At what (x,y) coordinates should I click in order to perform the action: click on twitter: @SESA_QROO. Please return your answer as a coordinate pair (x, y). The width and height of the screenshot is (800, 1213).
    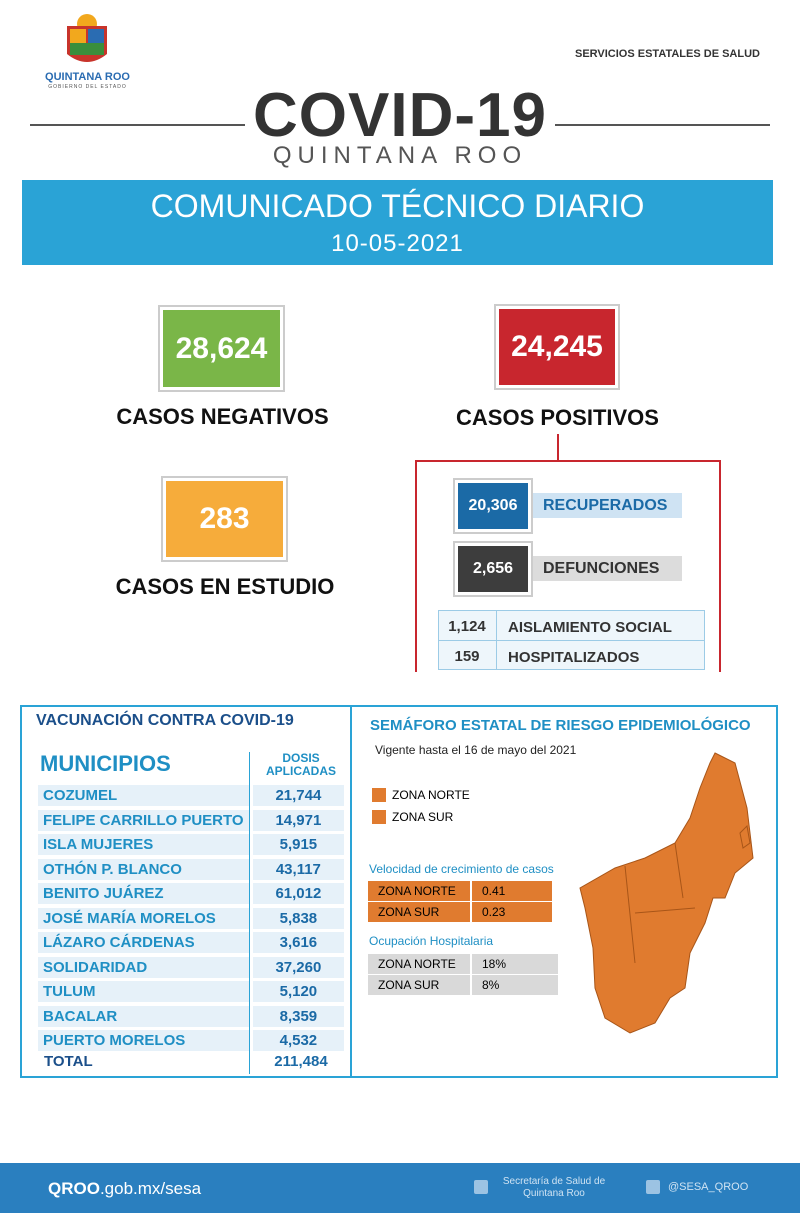
    Looking at the image, I should click on (708, 1187).